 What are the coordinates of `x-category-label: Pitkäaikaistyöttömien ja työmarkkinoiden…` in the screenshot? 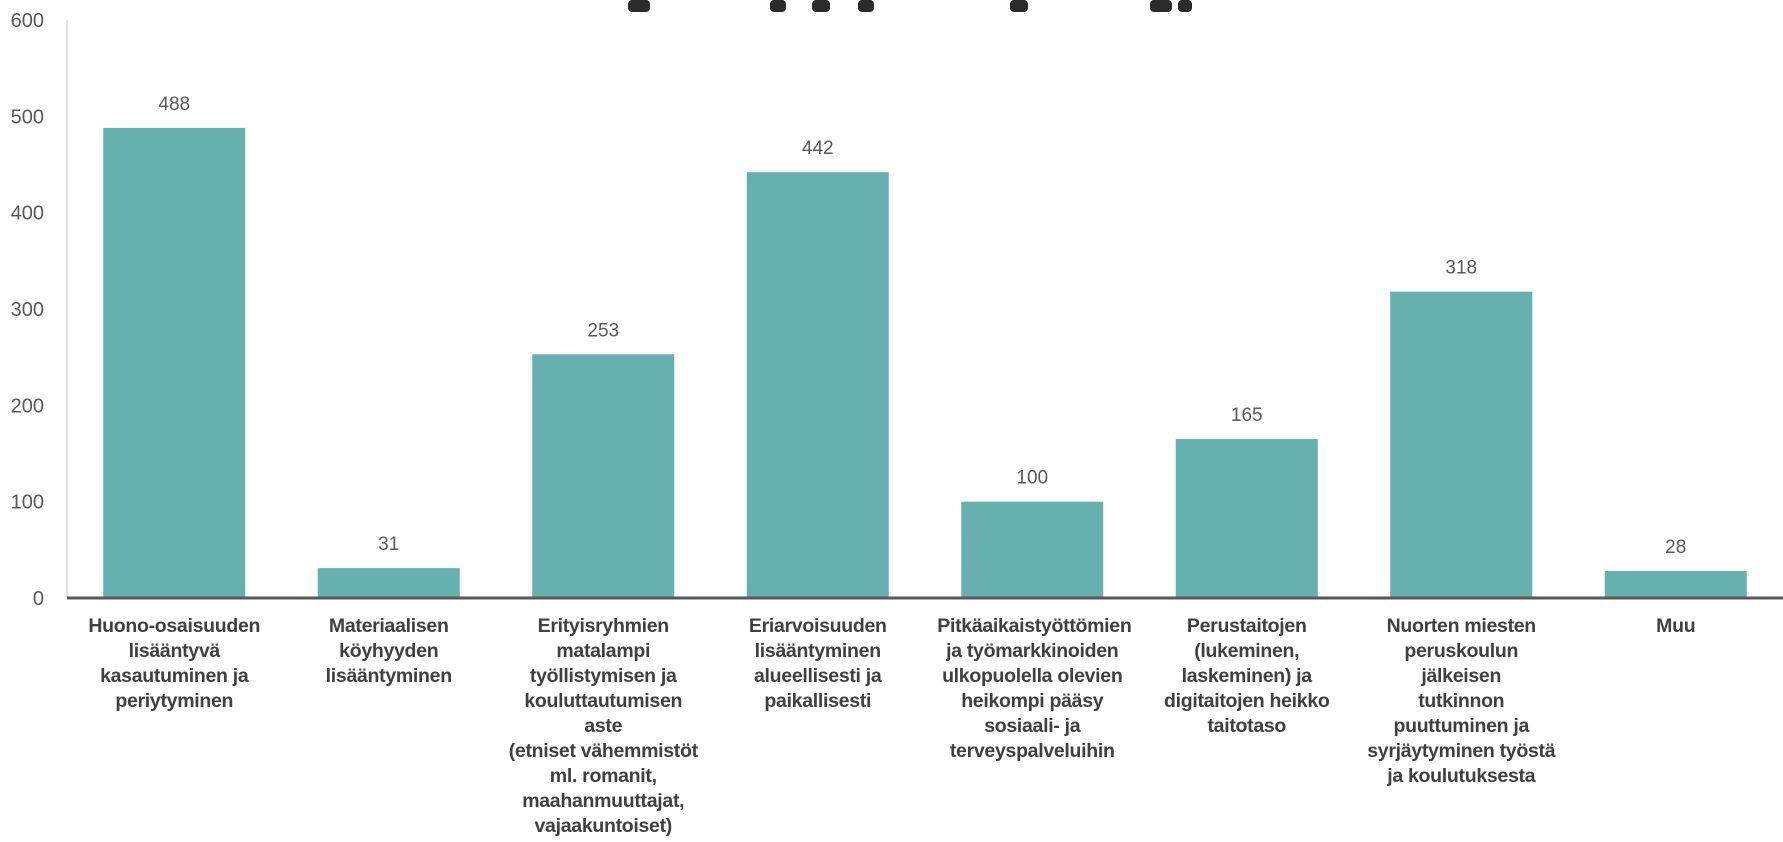 It's located at (1034, 688).